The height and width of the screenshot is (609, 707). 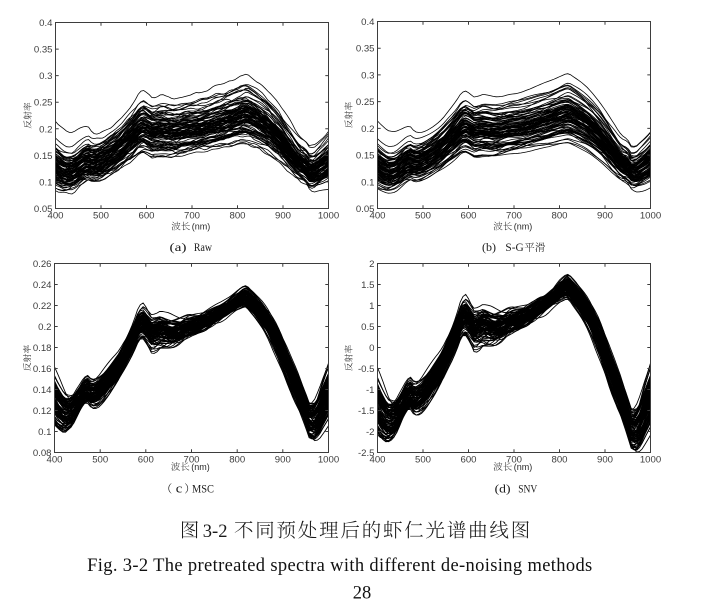 I want to click on svg-text: -0.5, so click(x=366, y=369).